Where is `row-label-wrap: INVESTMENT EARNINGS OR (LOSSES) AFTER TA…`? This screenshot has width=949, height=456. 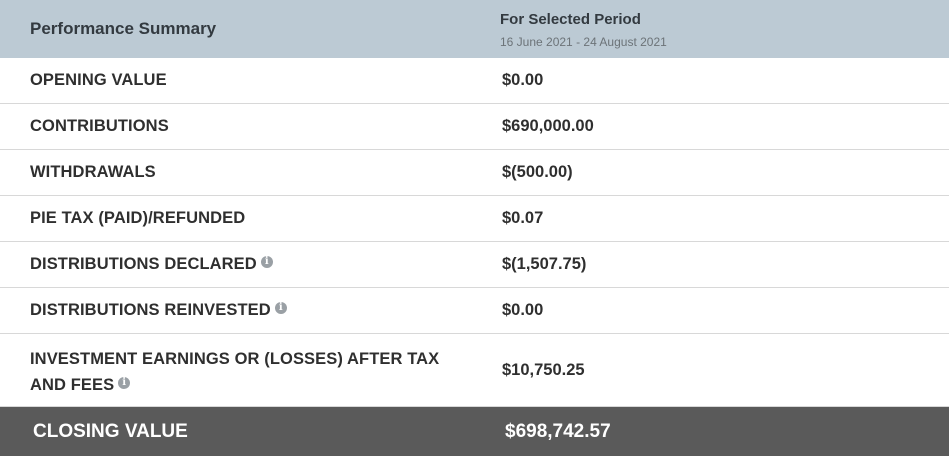
row-label-wrap: INVESTMENT EARNINGS OR (LOSSES) AFTER TA… is located at coordinates (245, 372).